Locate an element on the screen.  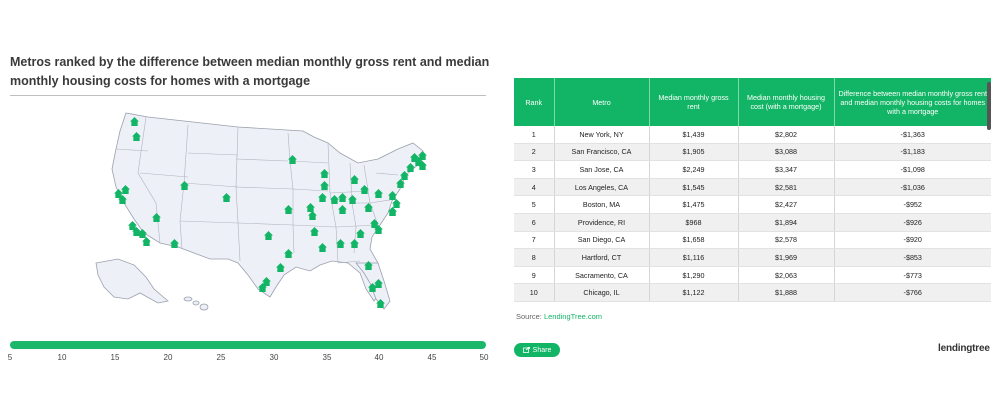
rank-cell: 9 is located at coordinates (534, 275).